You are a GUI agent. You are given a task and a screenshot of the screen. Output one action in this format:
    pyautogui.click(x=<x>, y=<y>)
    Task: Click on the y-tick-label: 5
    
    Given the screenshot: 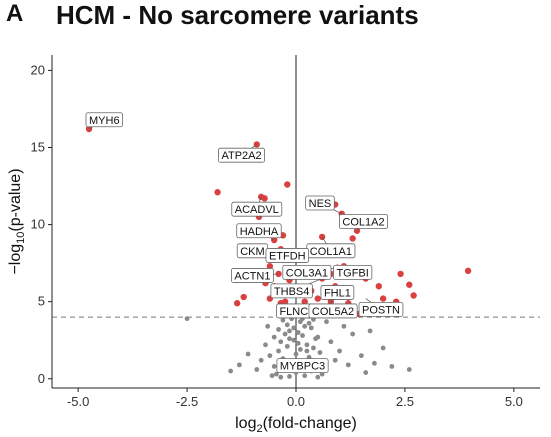 What is the action you would take?
    pyautogui.click(x=41, y=301)
    